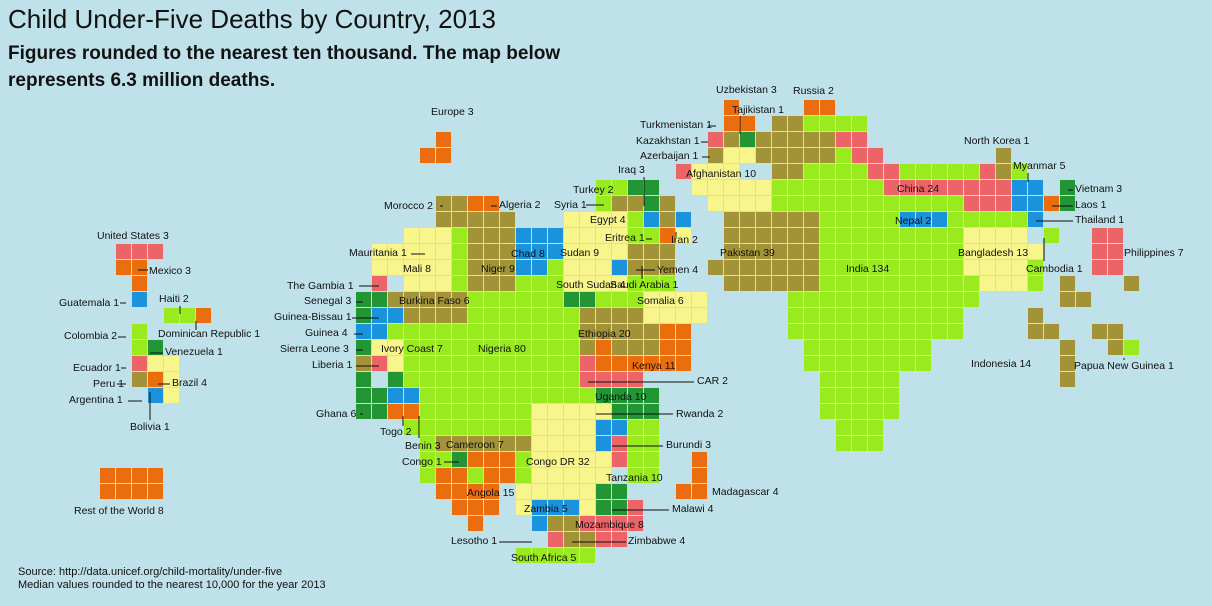 This screenshot has width=1212, height=606. Describe the element at coordinates (107, 475) in the screenshot. I see `rest-of-the-world-tile` at that location.